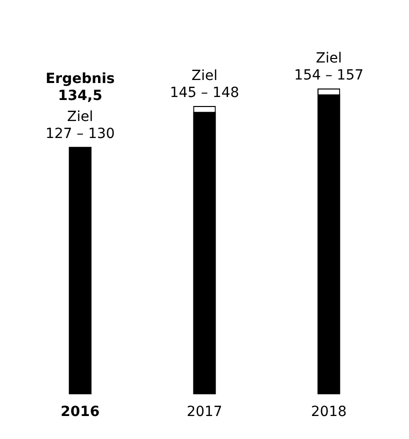  Describe the element at coordinates (80, 125) in the screenshot. I see `data-label: Ziel 127 – 130` at that location.